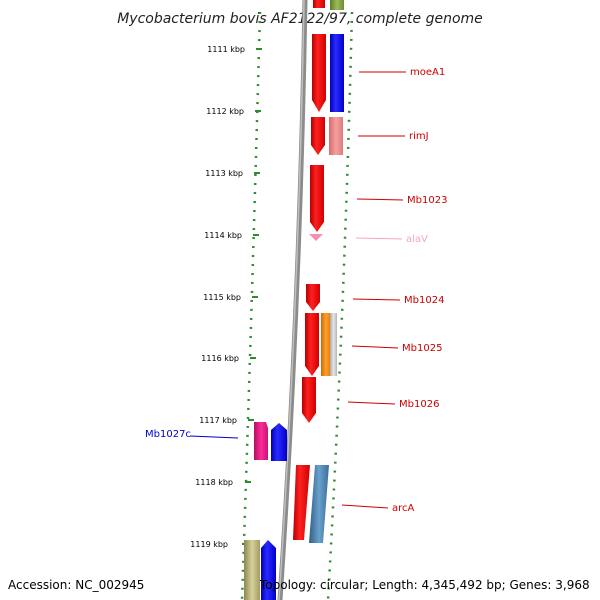  Describe the element at coordinates (222, 297) in the screenshot. I see `tick-label: 1115 kbp` at that location.